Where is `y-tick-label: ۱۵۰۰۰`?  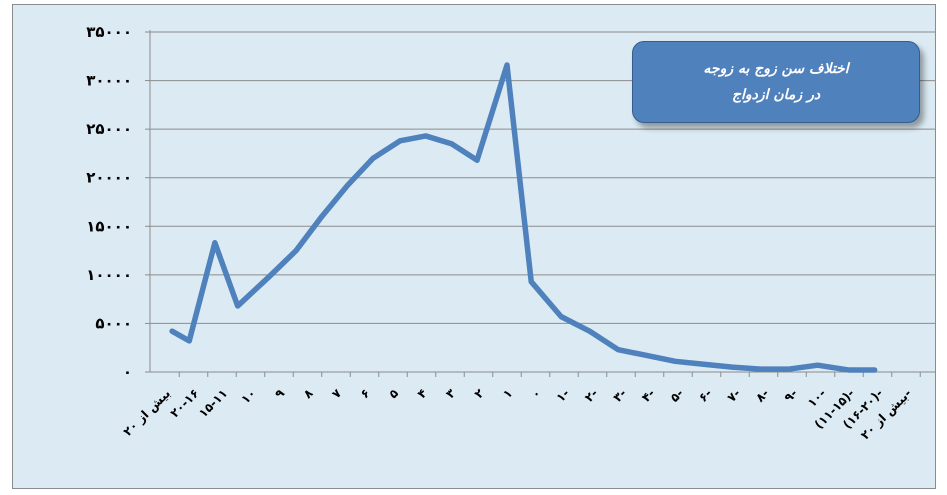 y-tick-label: ۱۵۰۰۰ is located at coordinates (109, 226).